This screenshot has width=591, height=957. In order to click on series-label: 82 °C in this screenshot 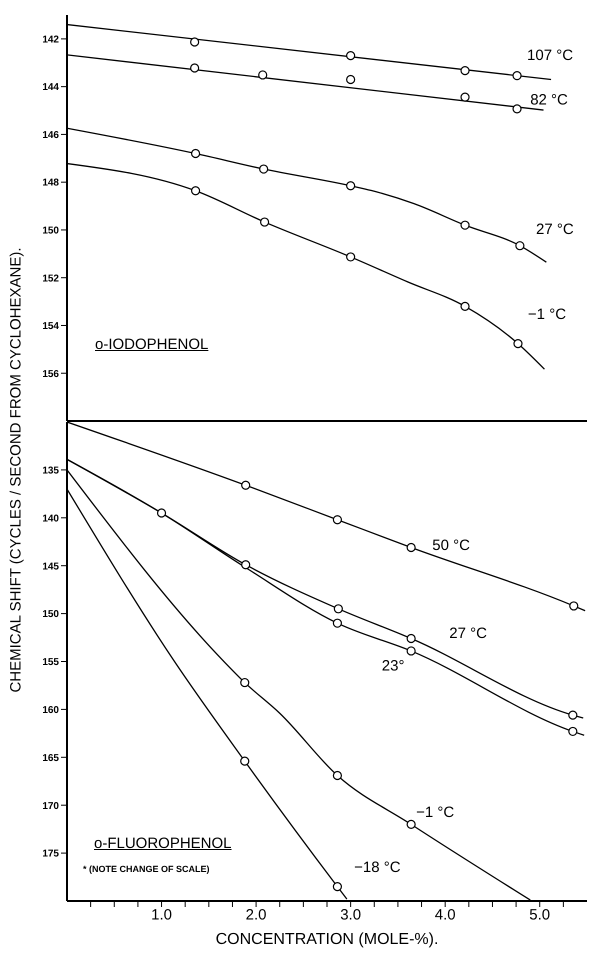, I will do `click(549, 99)`.